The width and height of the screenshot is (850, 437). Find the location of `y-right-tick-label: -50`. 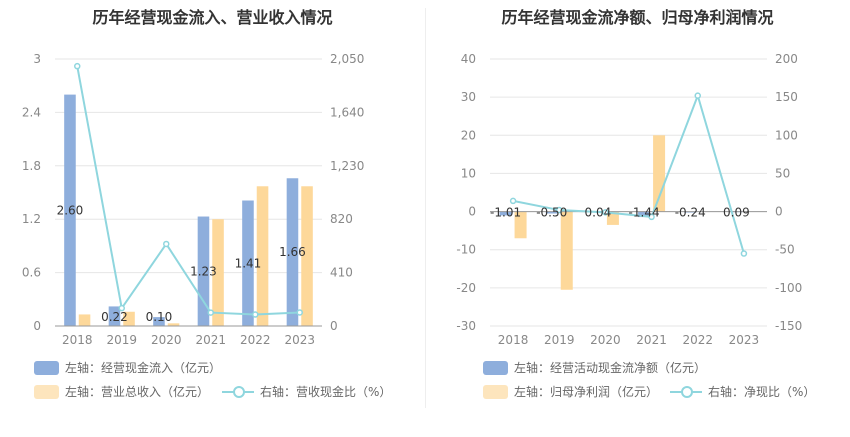

y-right-tick-label: -50 is located at coordinates (785, 250).